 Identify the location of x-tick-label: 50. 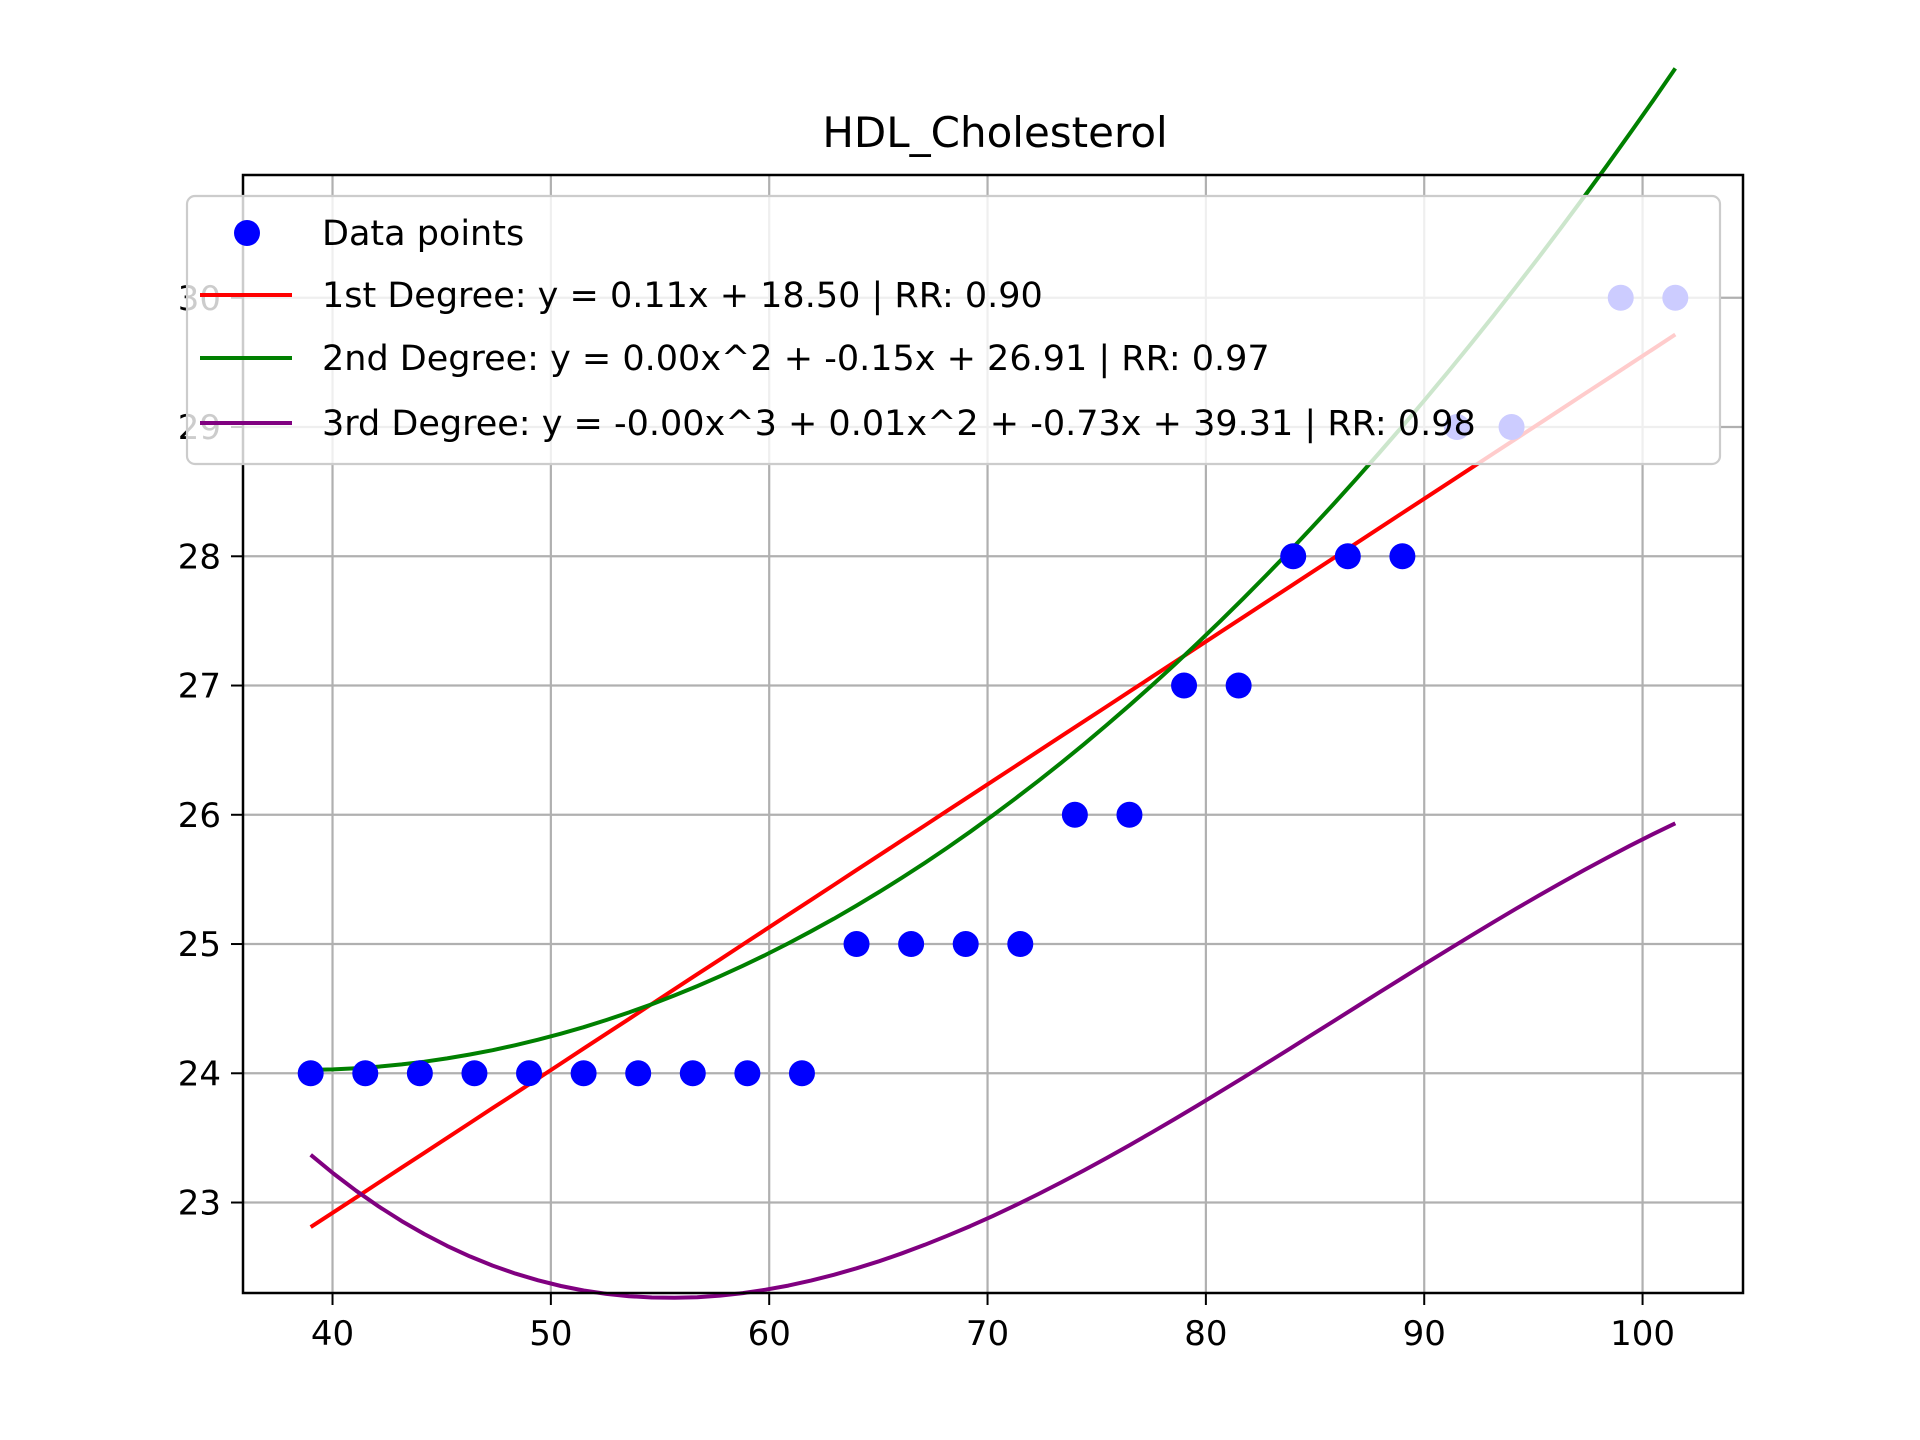
(550, 1334).